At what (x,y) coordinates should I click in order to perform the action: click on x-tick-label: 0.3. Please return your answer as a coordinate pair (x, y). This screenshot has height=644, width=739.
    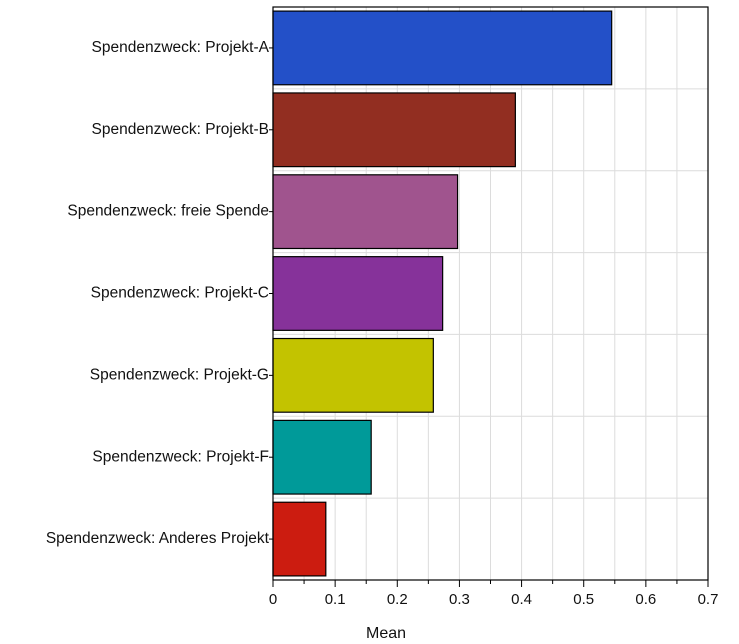
    Looking at the image, I should click on (459, 599).